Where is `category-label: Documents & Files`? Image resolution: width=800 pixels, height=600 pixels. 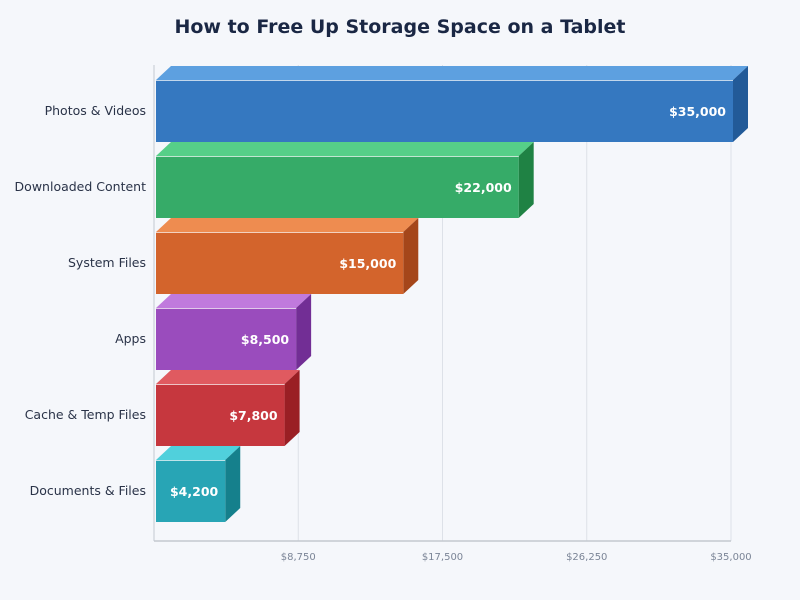
category-label: Documents & Files is located at coordinates (88, 490).